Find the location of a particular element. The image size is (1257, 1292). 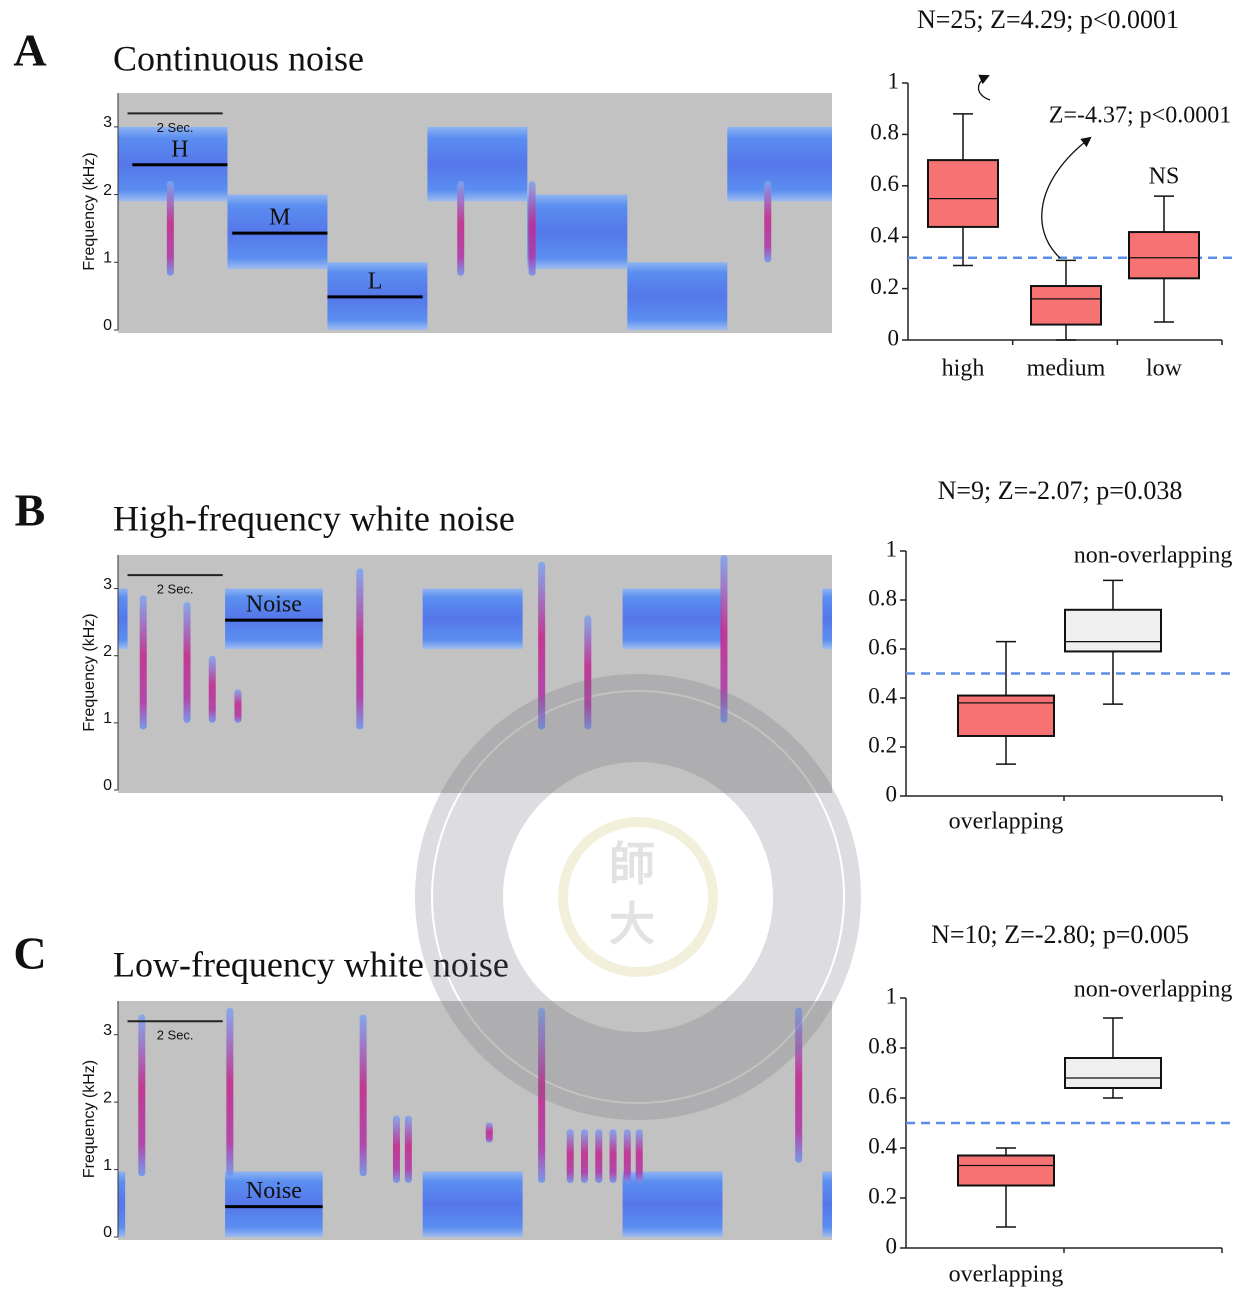

category-label: medium is located at coordinates (1066, 369).